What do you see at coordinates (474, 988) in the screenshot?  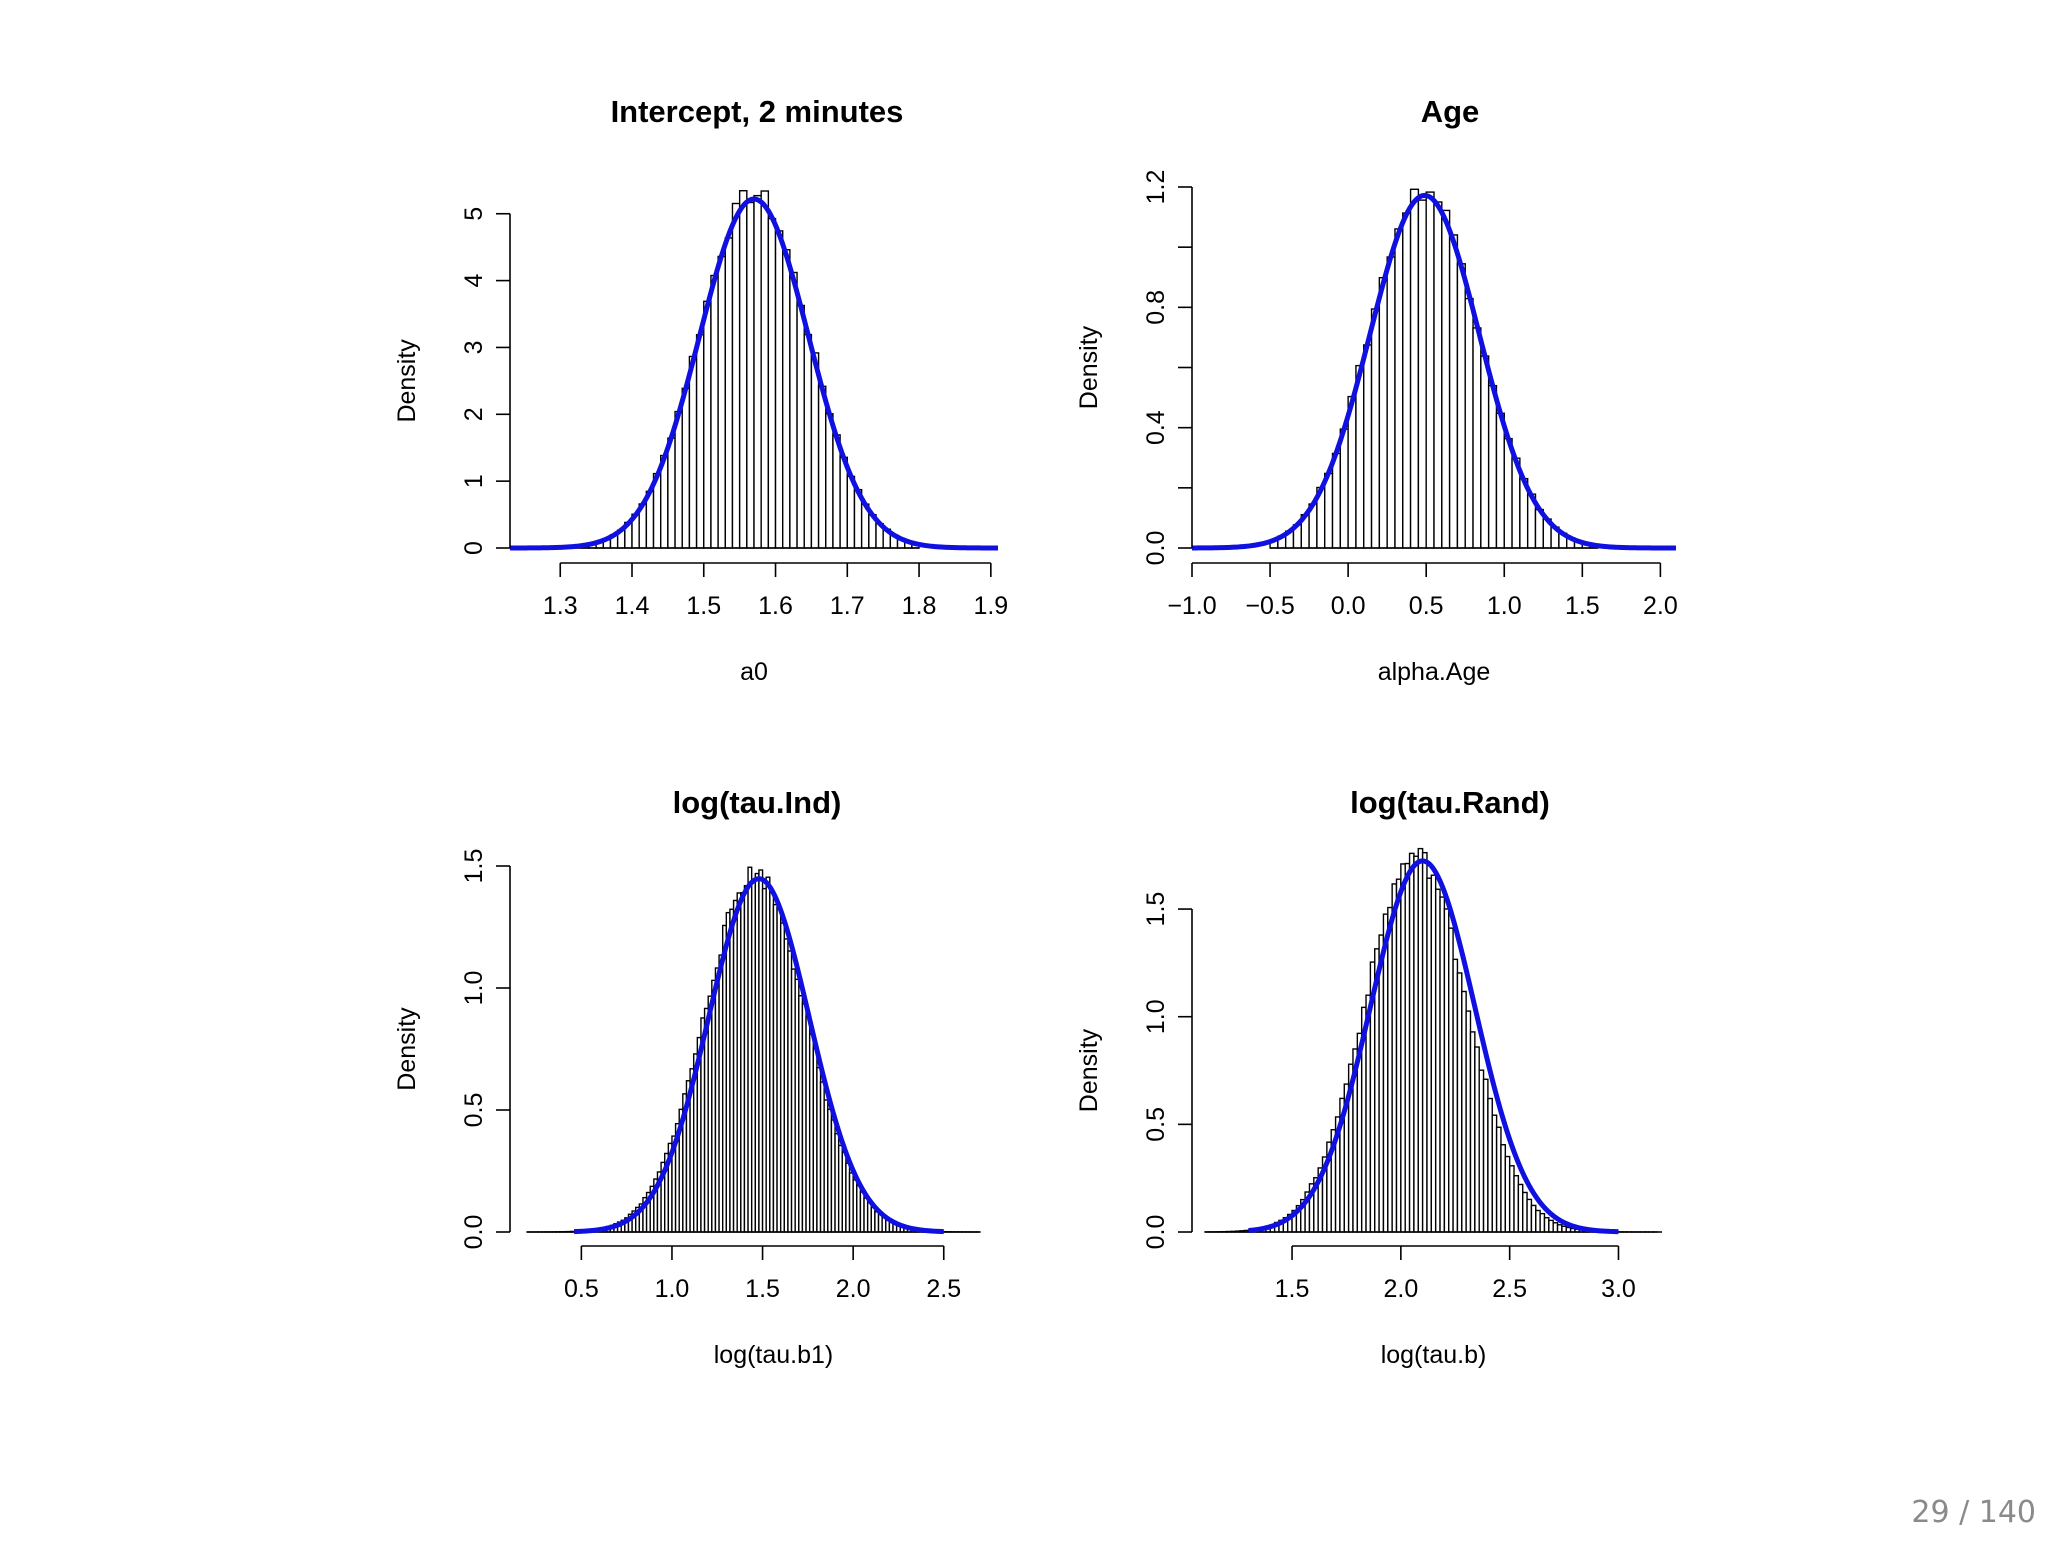 I see `y-tick-label: 1.0` at bounding box center [474, 988].